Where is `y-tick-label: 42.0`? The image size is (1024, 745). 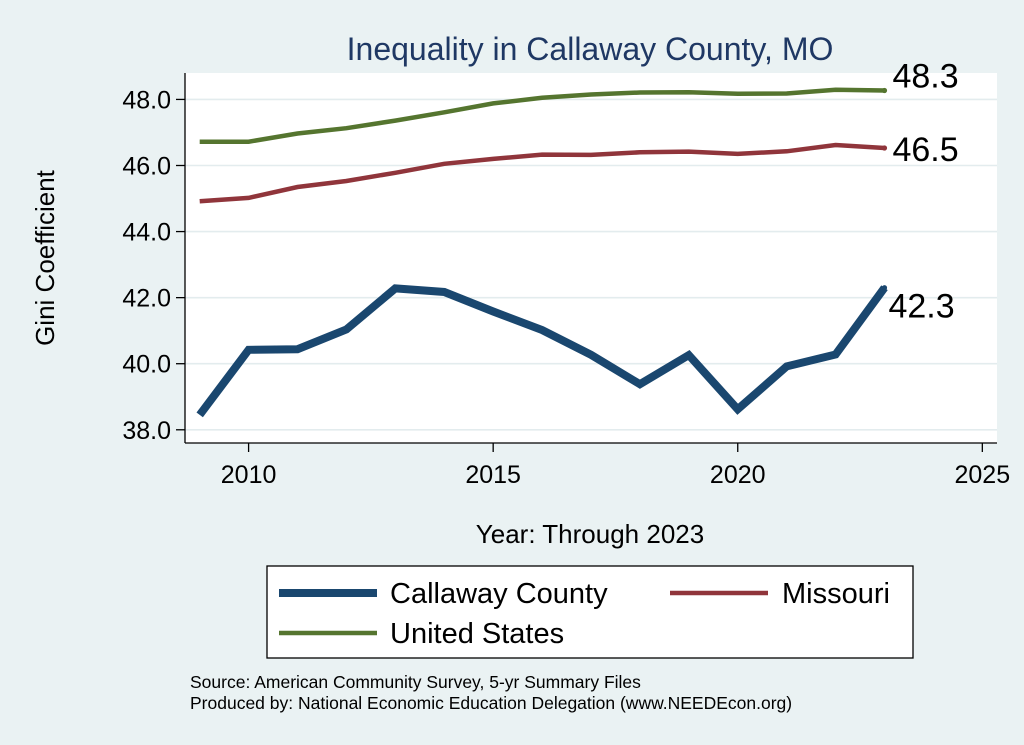
y-tick-label: 42.0 is located at coordinates (146, 299).